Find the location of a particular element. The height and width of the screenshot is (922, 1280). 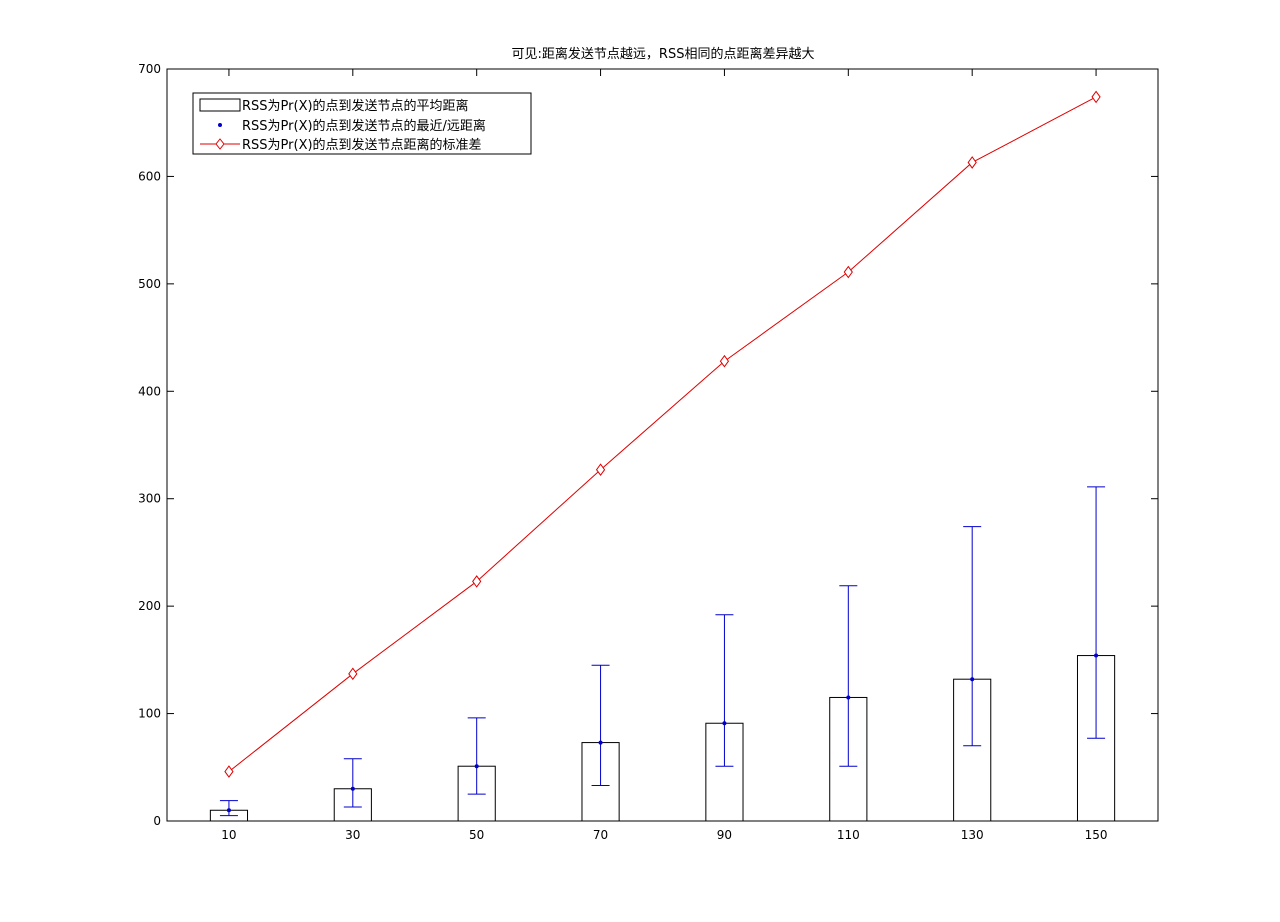

y-tick-label: 400 is located at coordinates (149, 391).